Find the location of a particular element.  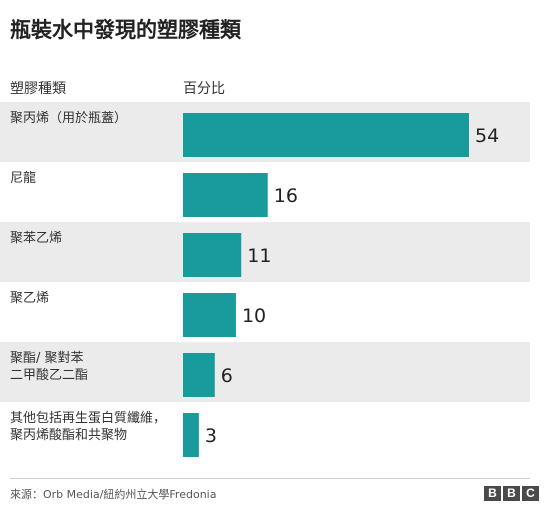

bbc-logo: B B C is located at coordinates (511, 493).